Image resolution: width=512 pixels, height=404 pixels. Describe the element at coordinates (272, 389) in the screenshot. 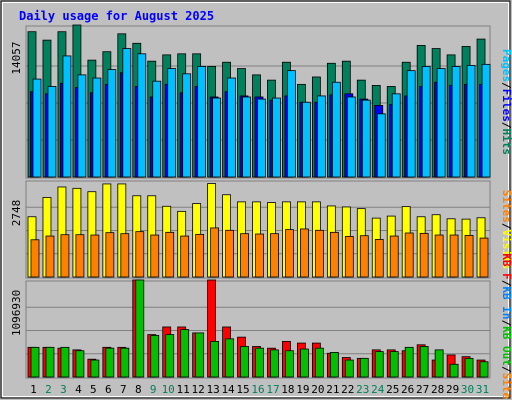

I see `x-tick-label: 17` at that location.